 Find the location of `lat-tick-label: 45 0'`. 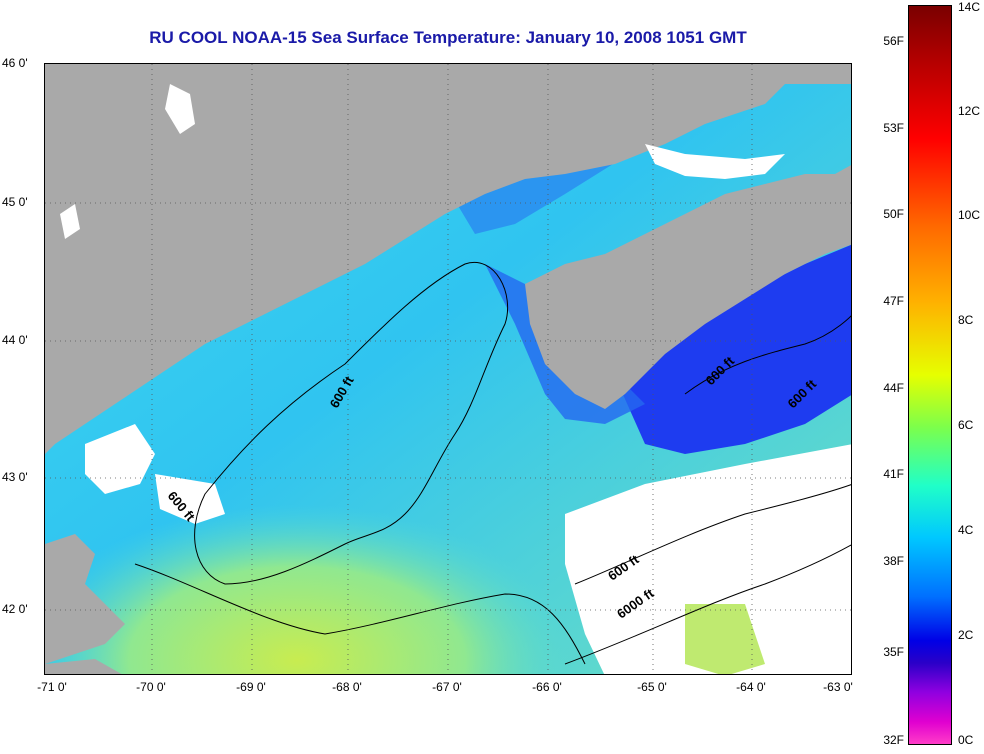

lat-tick-label: 45 0' is located at coordinates (15, 202).